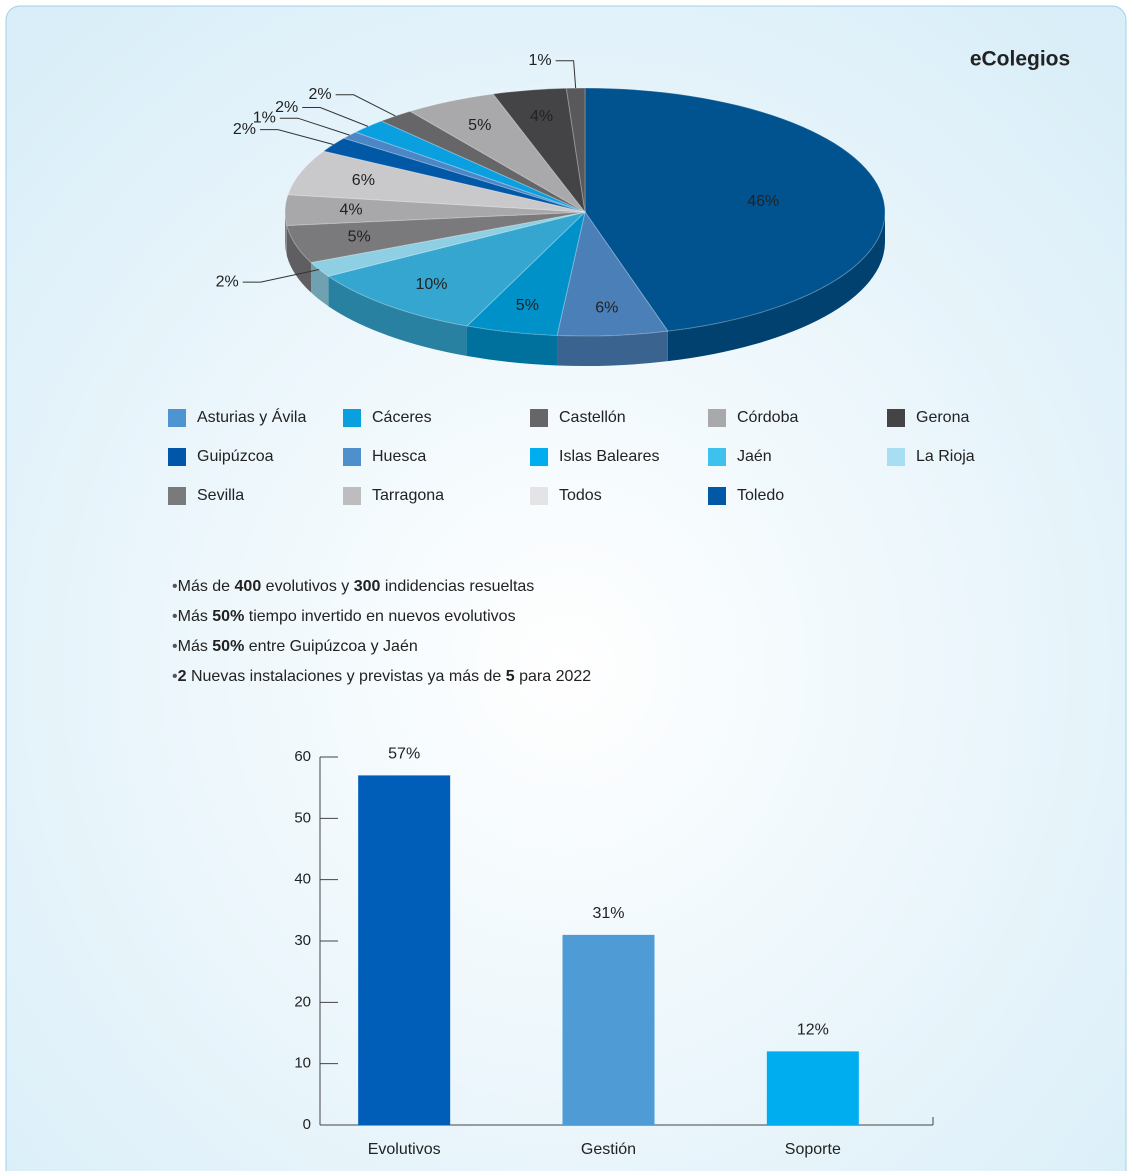 The height and width of the screenshot is (1171, 1128). Describe the element at coordinates (1020, 59) in the screenshot. I see `chart-title: eColegios` at that location.